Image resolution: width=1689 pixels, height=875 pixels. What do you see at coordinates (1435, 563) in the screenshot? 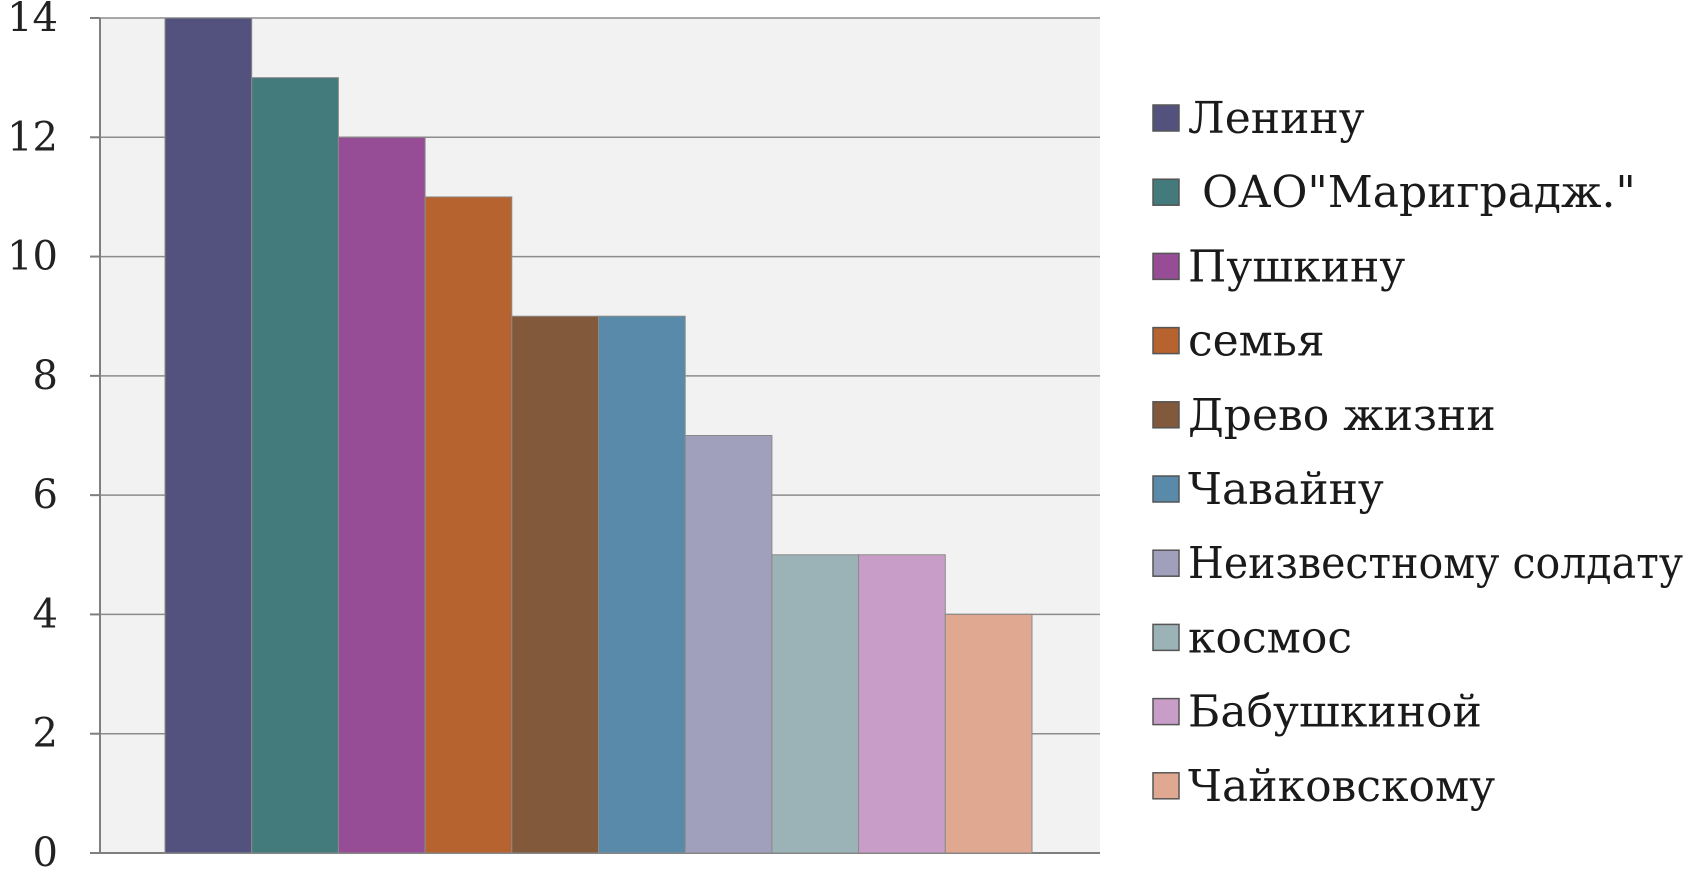
I see `legend-label: Неизвестному солдату` at bounding box center [1435, 563].